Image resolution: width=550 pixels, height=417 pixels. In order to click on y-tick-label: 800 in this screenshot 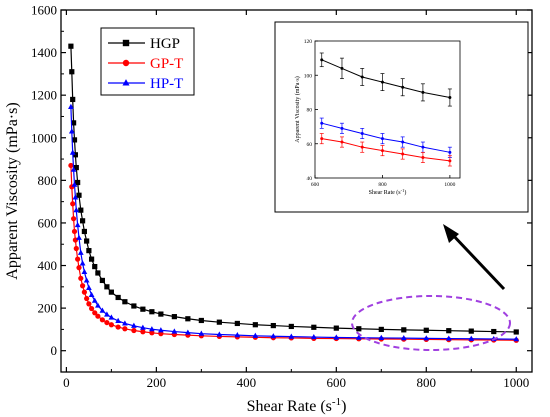, I will do `click(48, 180)`.